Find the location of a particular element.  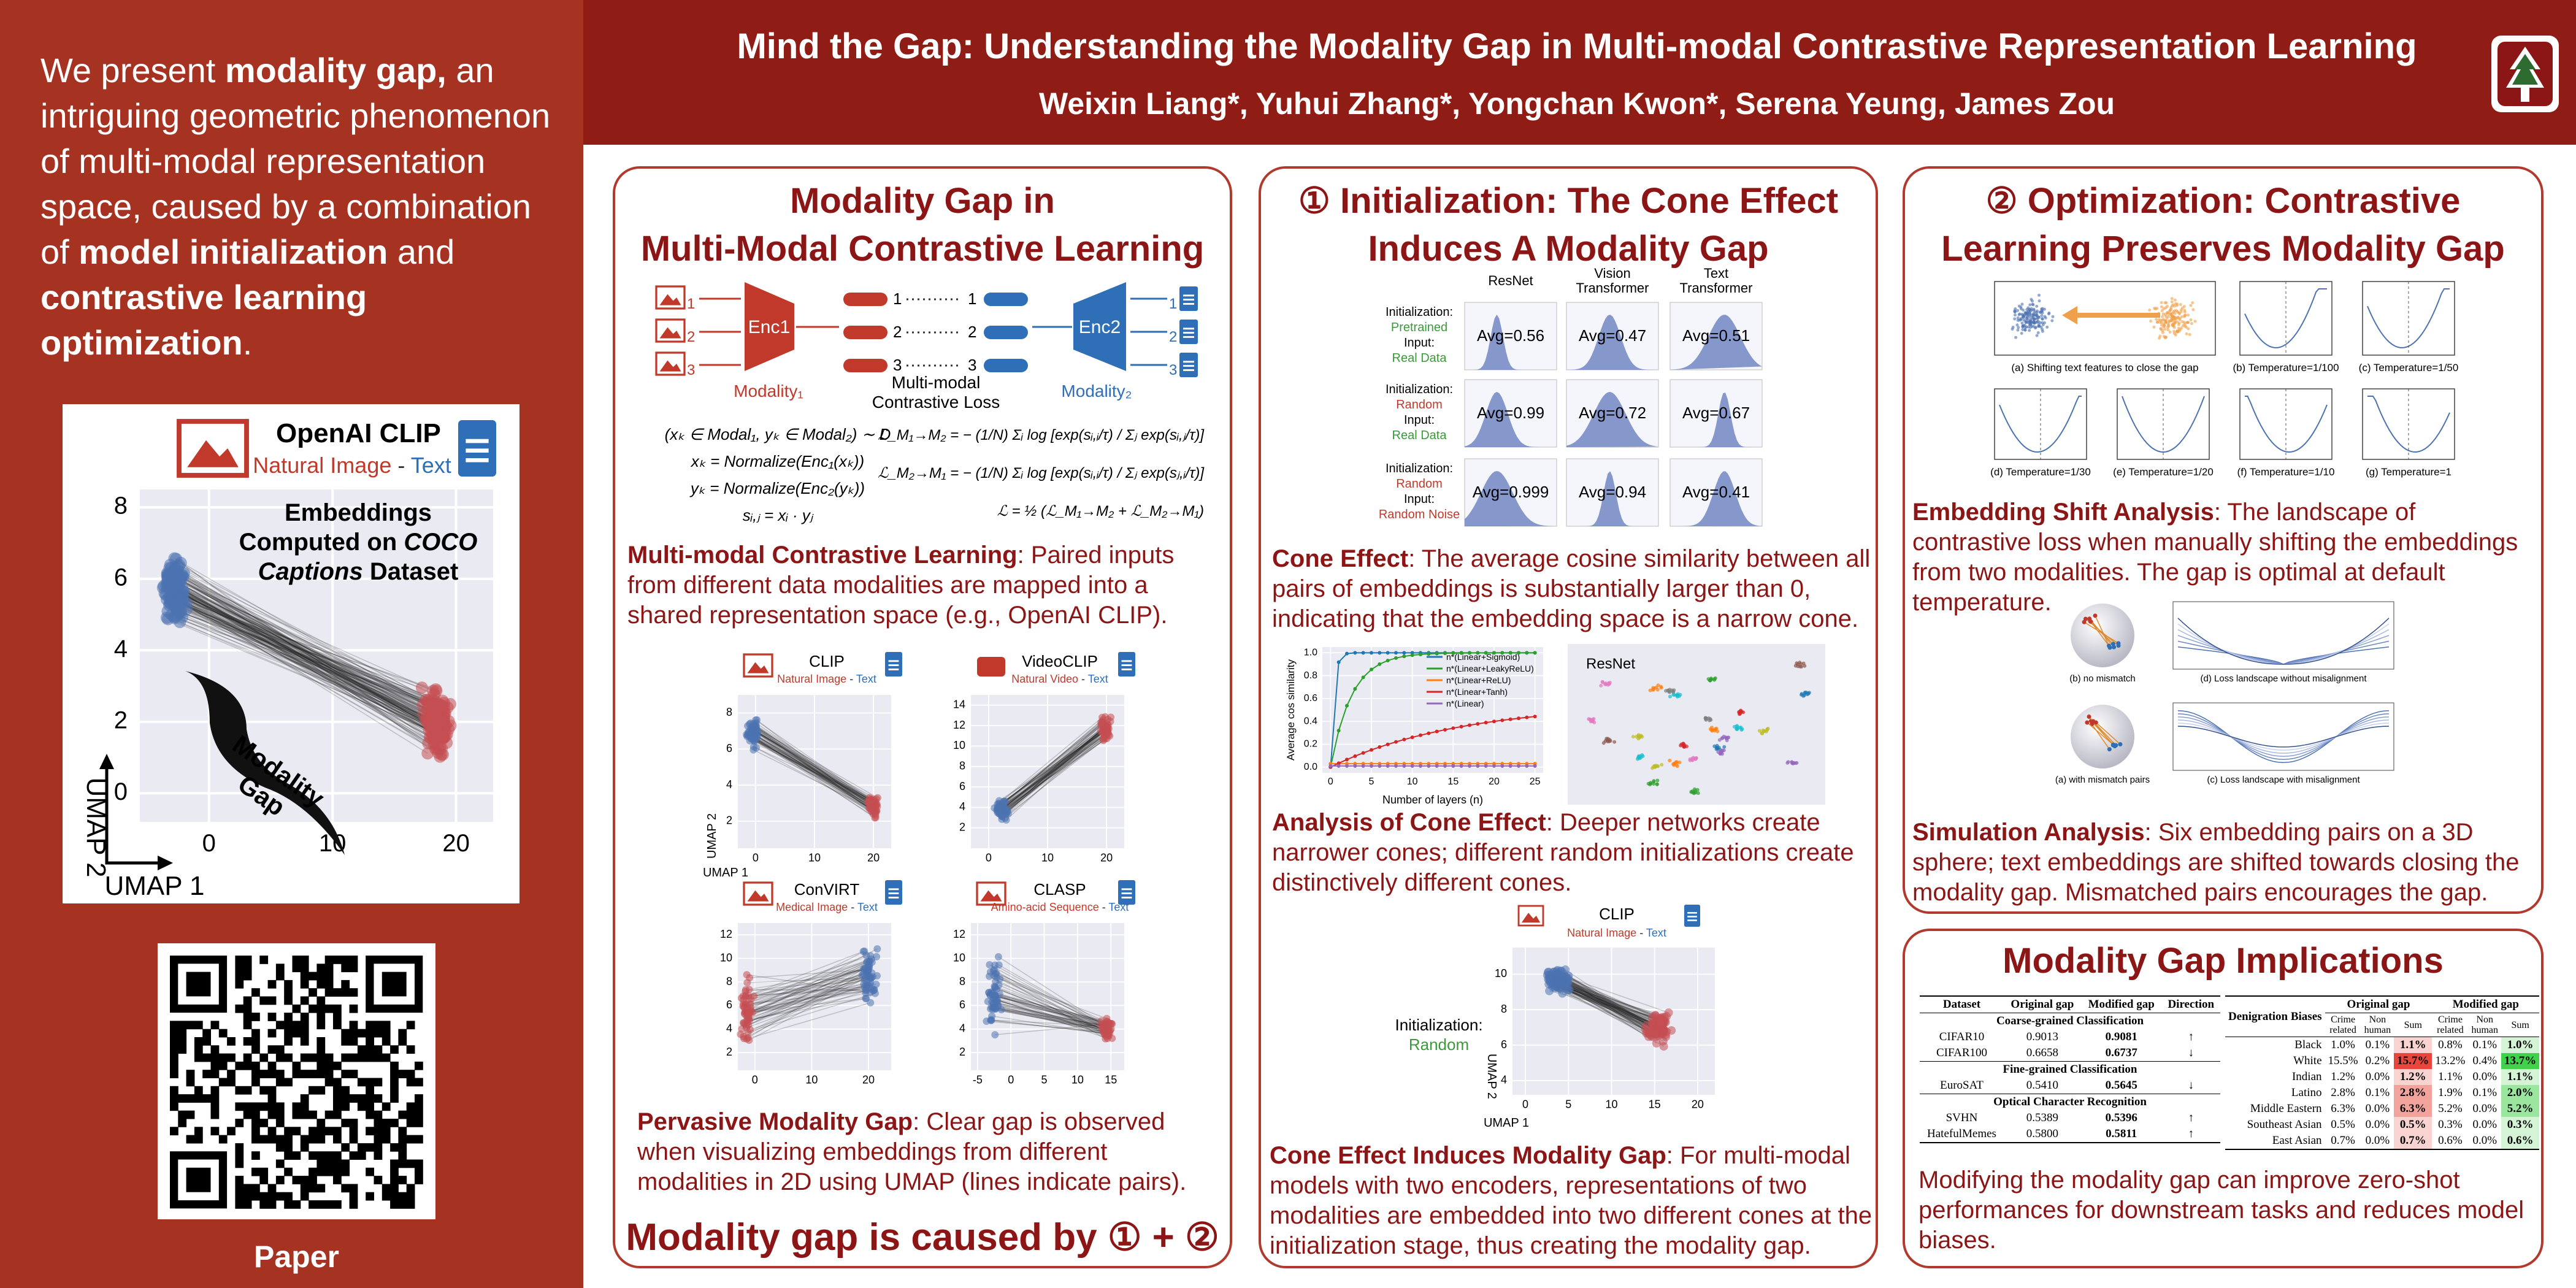

subheader-cell: Crime related is located at coordinates (2342, 1024).